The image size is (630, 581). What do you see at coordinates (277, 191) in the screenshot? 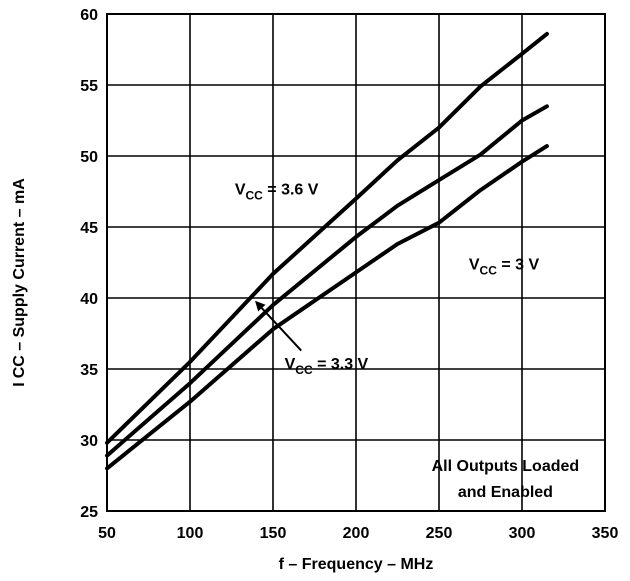
I see `series-annotation: VCC = 3.6 V` at bounding box center [277, 191].